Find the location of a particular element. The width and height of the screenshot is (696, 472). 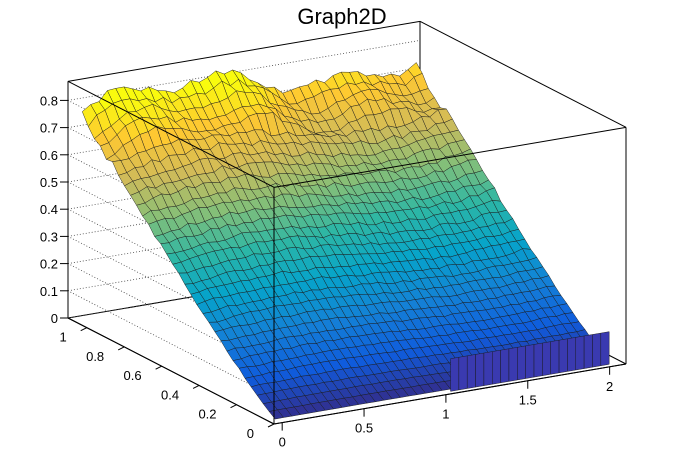

x-axis: 0 0.5 1 1.5 2 is located at coordinates (450, 406).